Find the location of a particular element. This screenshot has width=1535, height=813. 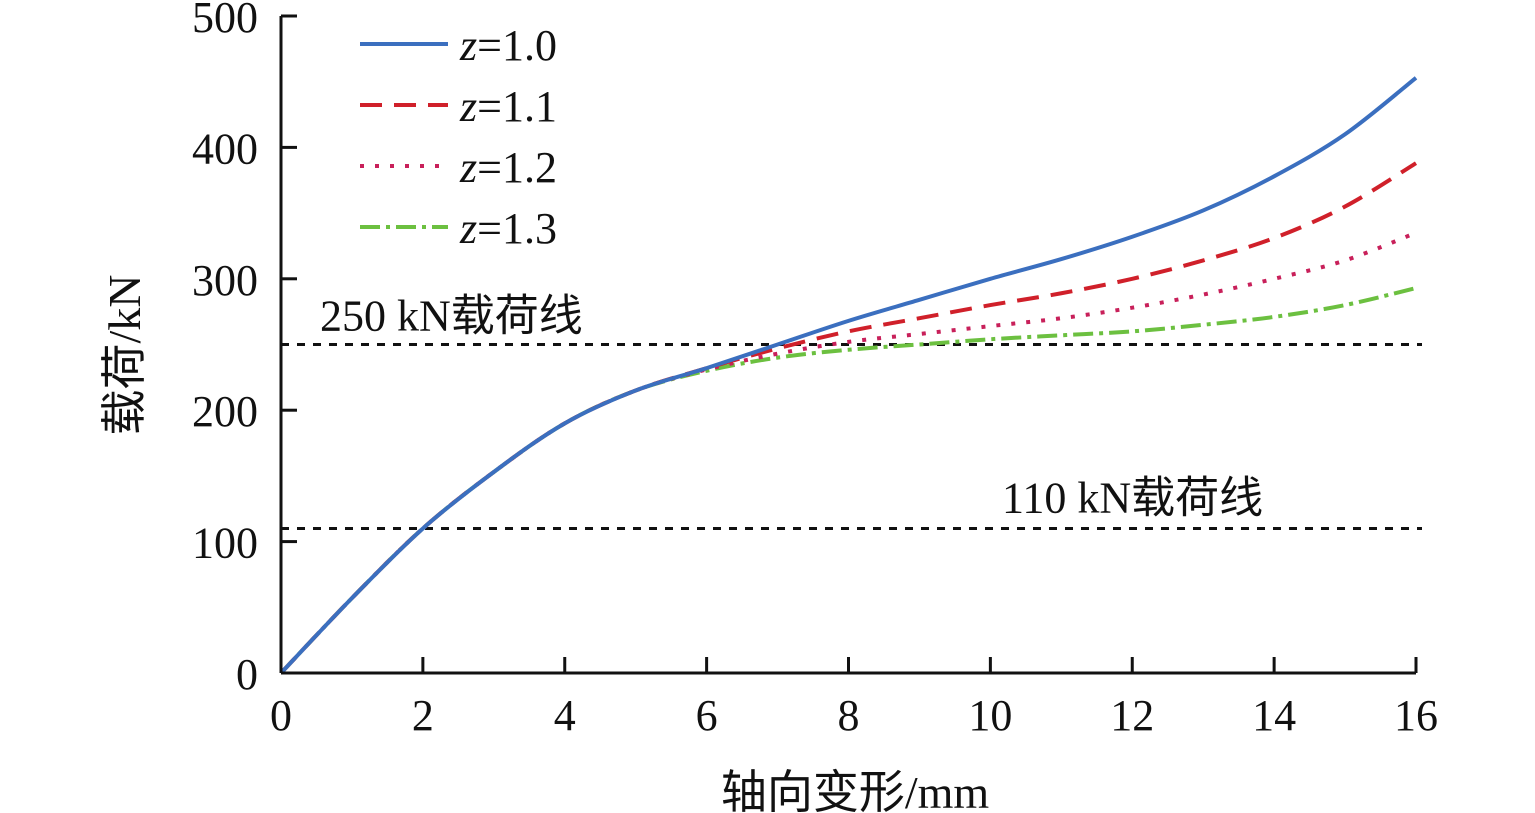

x-tick-label: 14 is located at coordinates (1274, 715).